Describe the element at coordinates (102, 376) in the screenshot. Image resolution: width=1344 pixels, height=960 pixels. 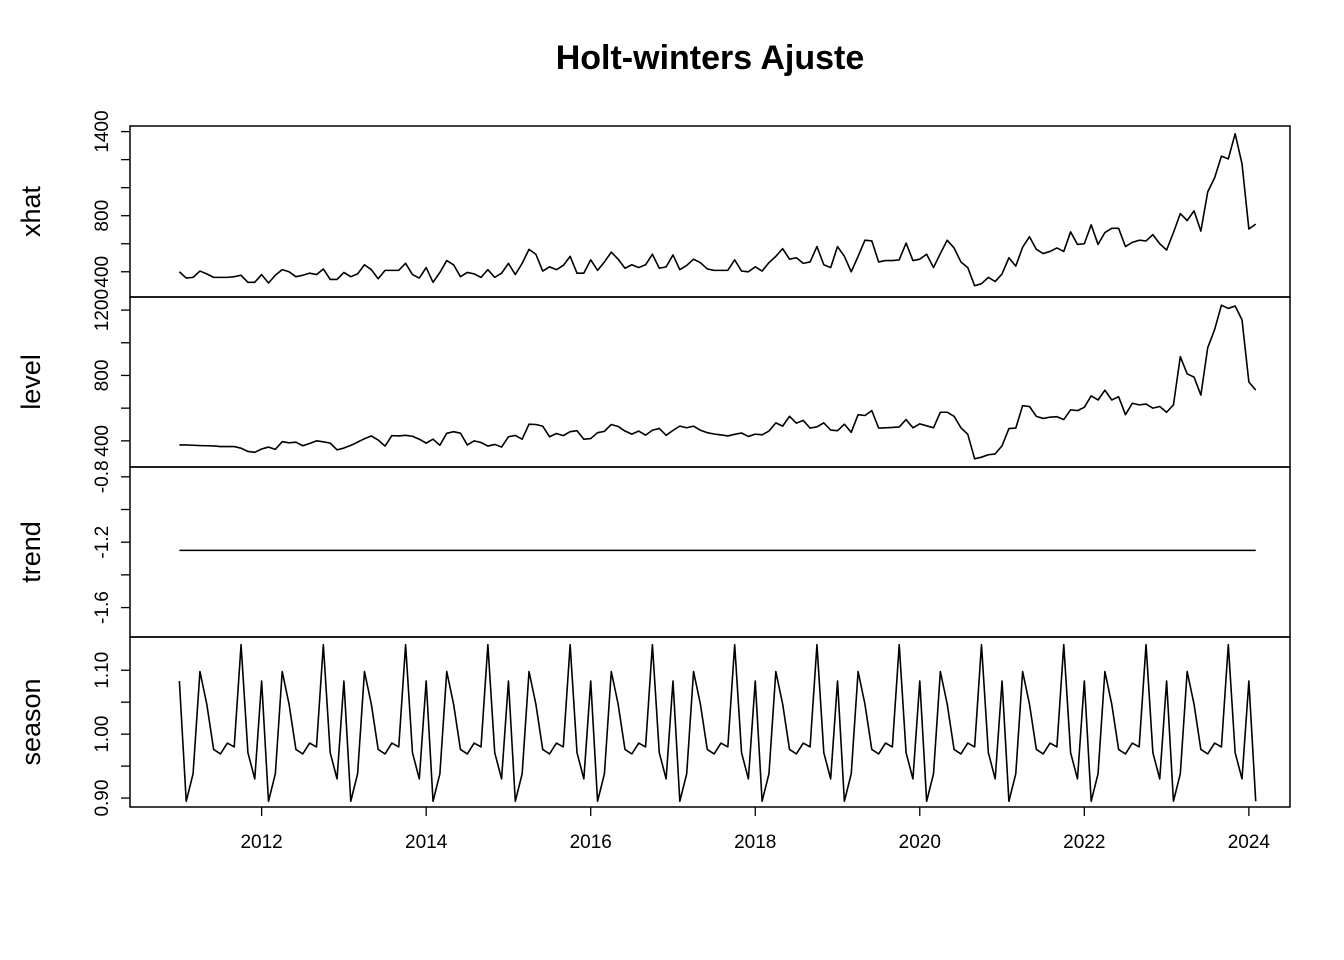
I see `y-tick-label-level-1: 800` at that location.